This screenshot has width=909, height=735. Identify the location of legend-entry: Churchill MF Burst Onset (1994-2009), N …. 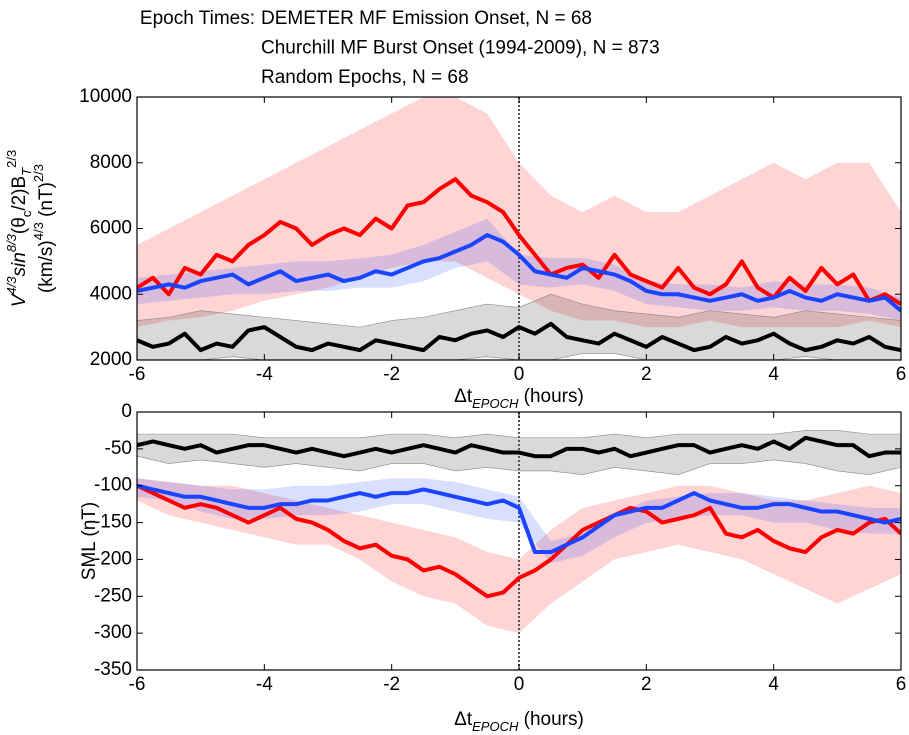
(460, 48).